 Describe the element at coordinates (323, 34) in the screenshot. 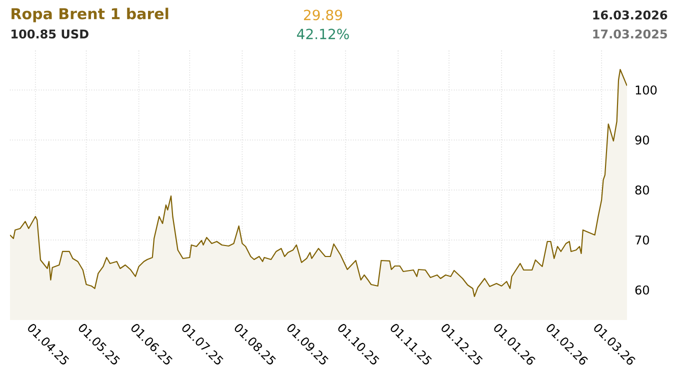

I see `text: 42.12%` at that location.